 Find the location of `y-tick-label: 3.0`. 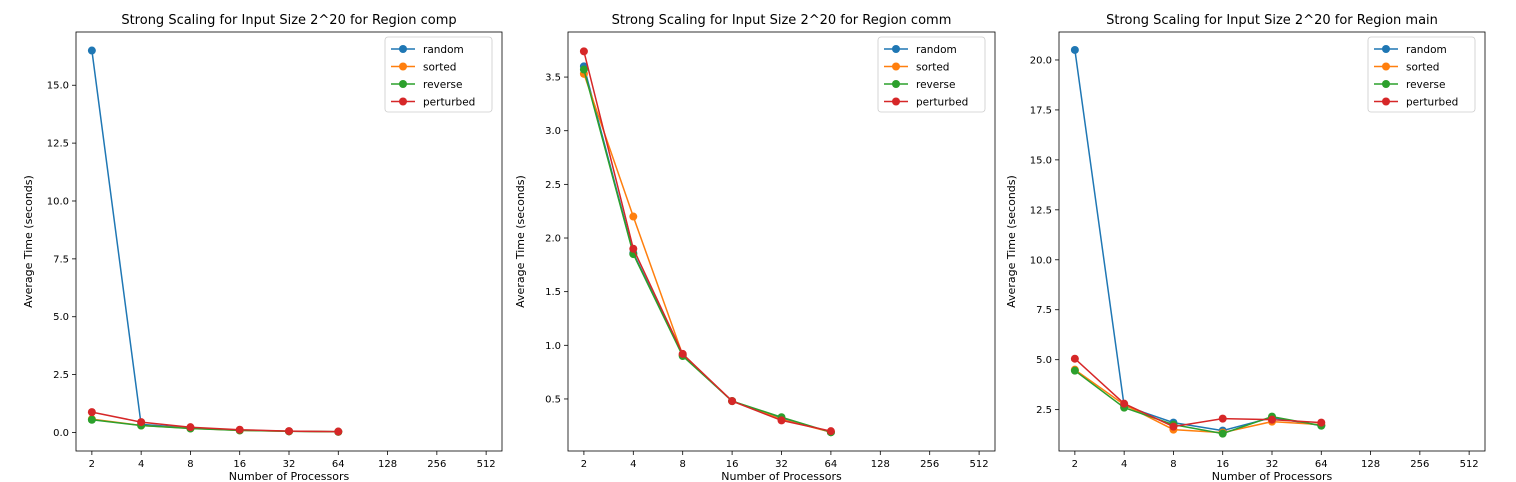

y-tick-label: 3.0 is located at coordinates (553, 131).